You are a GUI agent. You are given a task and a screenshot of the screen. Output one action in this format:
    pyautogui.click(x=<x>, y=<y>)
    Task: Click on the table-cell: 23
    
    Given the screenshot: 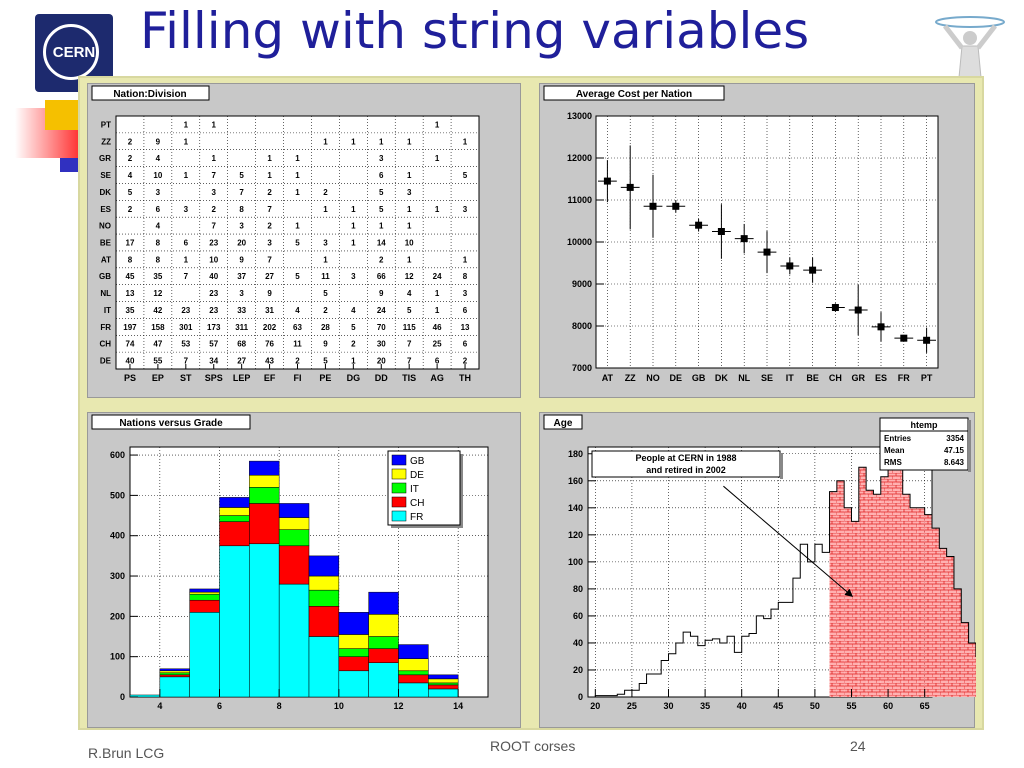 What is the action you would take?
    pyautogui.click(x=185, y=310)
    